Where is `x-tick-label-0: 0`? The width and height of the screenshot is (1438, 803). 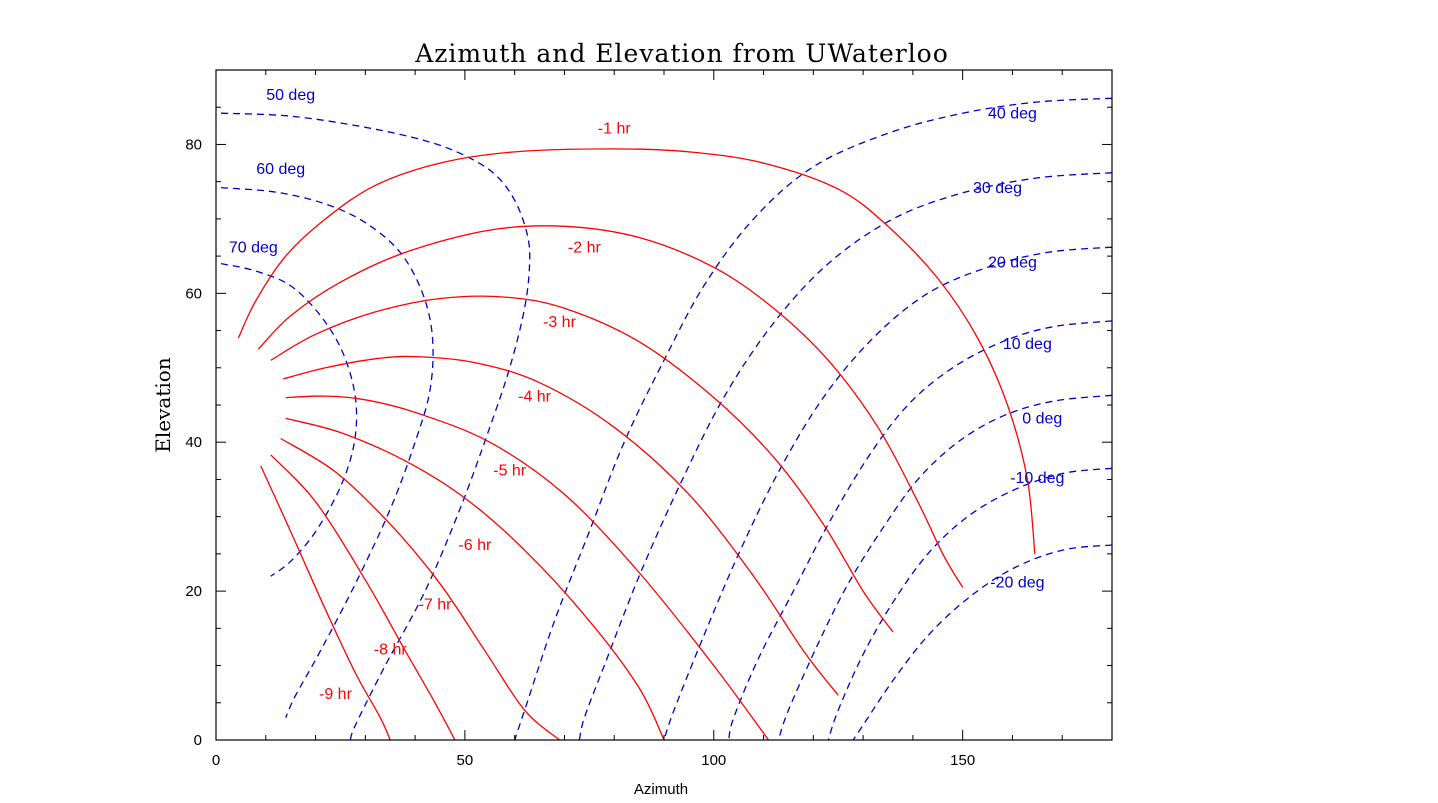 x-tick-label-0: 0 is located at coordinates (216, 760).